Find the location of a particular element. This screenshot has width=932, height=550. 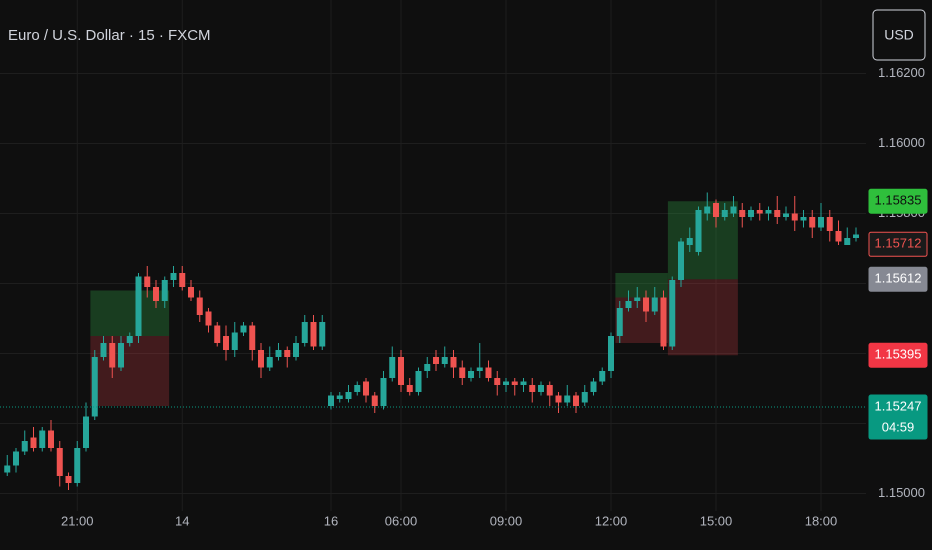

x-tick-label: 06:00 is located at coordinates (401, 520).